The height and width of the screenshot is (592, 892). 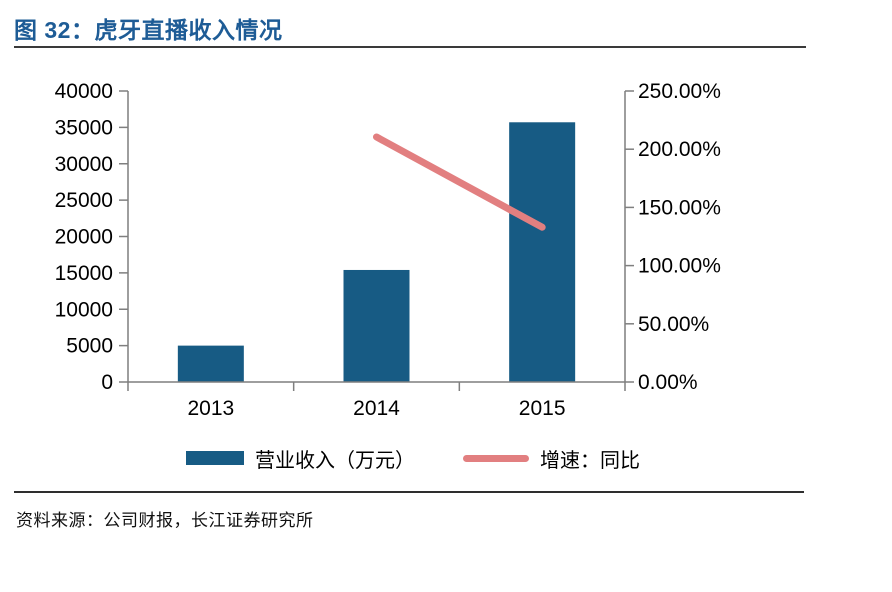 I want to click on source-note: 资料来源：公司财报，长江证券研究所, so click(x=165, y=520).